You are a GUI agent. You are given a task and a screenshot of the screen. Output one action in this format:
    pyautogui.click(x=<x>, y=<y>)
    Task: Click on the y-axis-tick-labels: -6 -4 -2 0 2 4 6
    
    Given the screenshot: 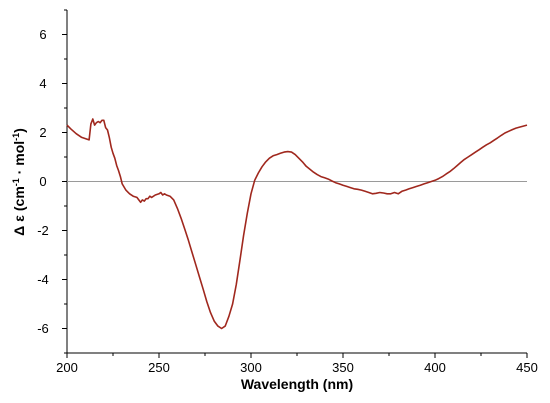 What is the action you would take?
    pyautogui.click(x=43, y=181)
    